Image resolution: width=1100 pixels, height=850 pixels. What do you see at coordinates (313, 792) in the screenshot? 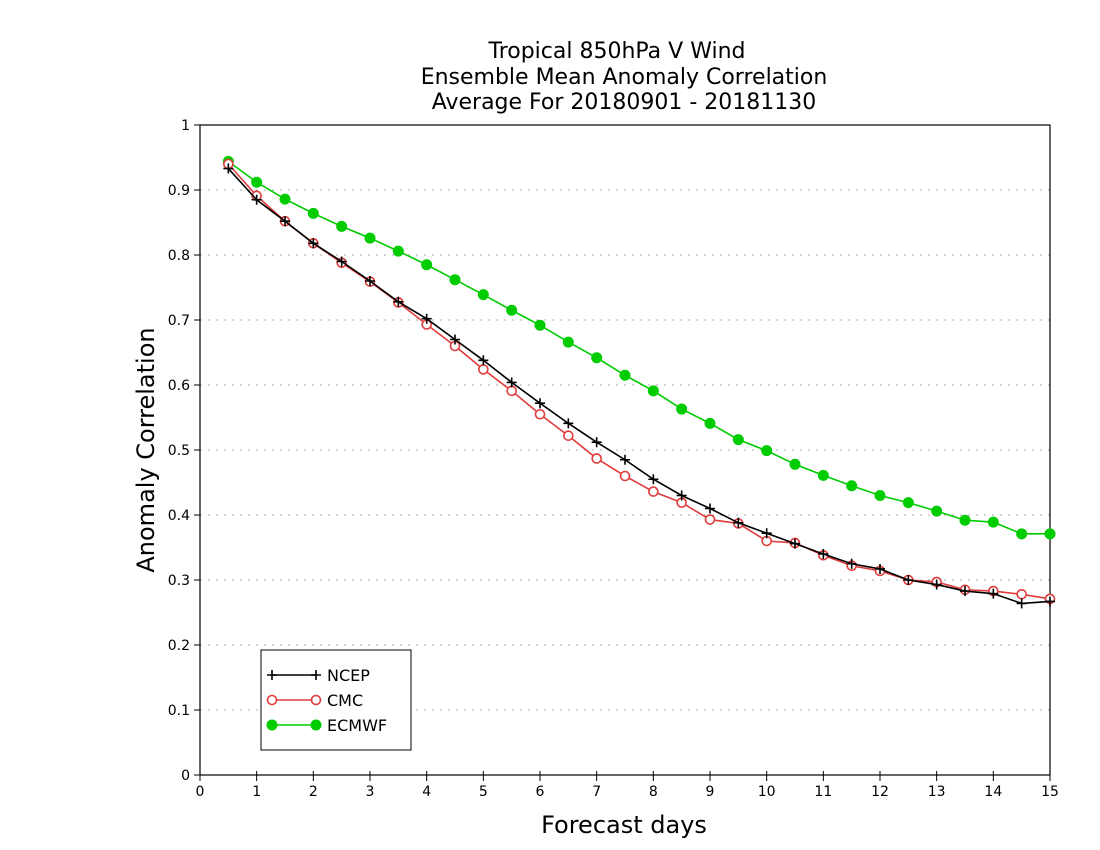
I see `x-tick-label: 2` at bounding box center [313, 792].